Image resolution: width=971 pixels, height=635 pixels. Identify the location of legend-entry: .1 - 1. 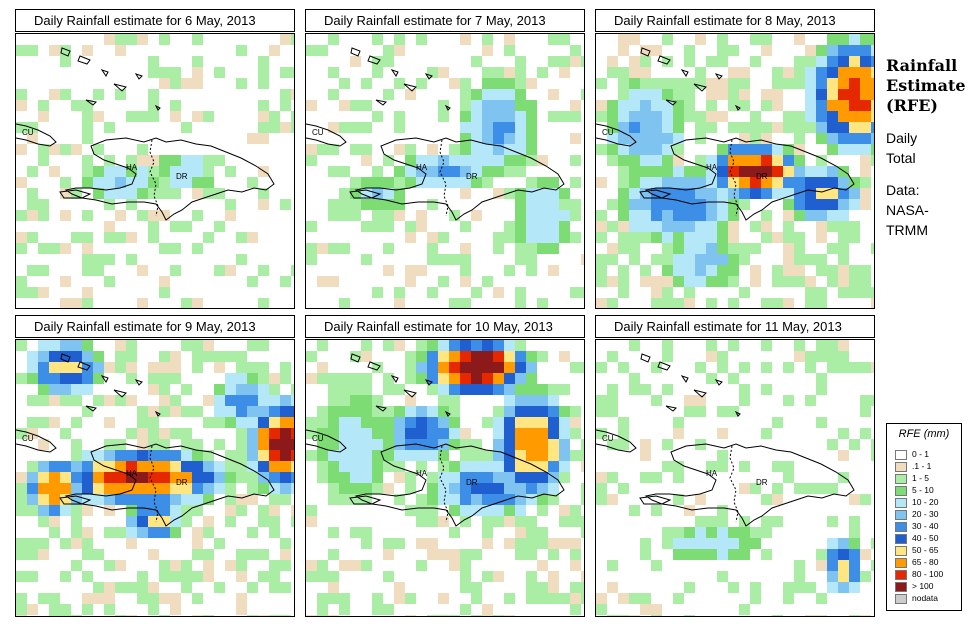
(927, 467).